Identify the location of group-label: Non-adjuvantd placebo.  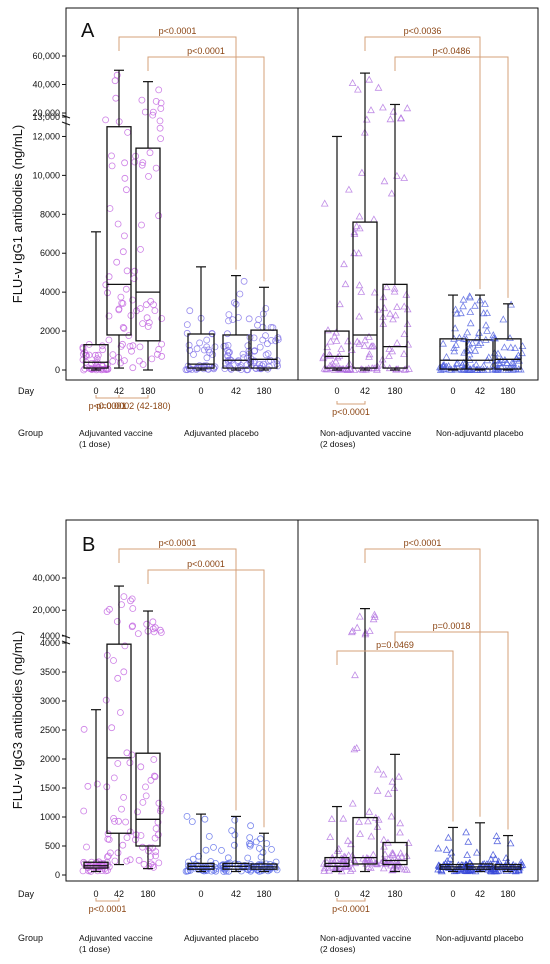
(480, 938).